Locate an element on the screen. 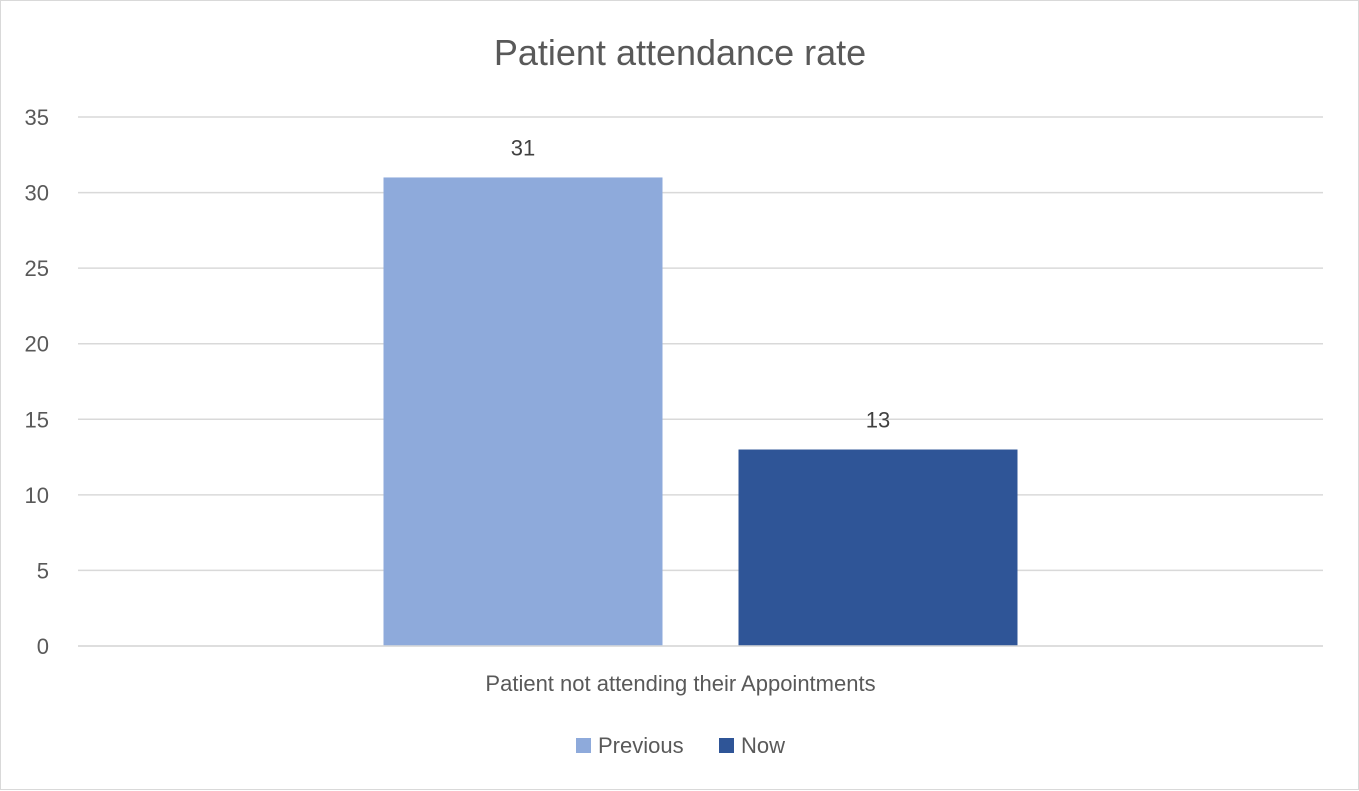 This screenshot has width=1359, height=791. y-tick-label: 30 is located at coordinates (37, 193).